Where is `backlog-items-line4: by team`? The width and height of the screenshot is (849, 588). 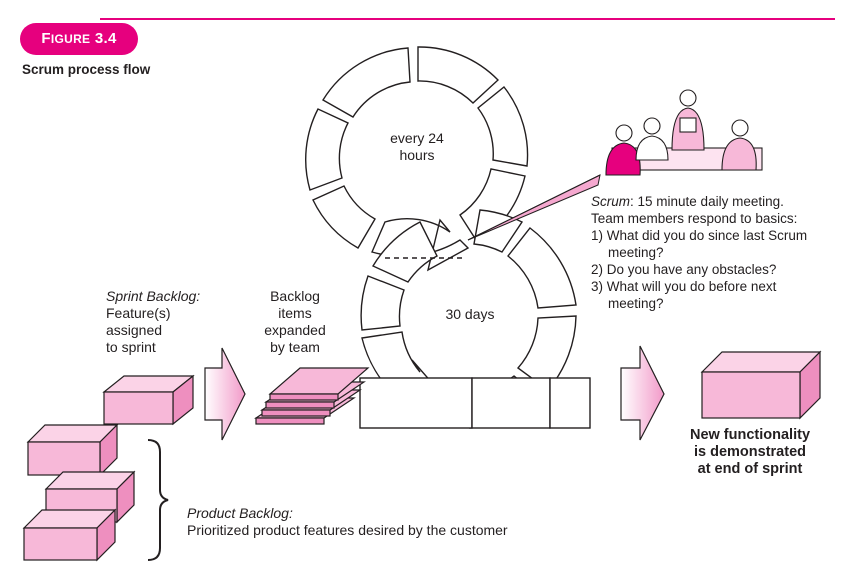
backlog-items-line4: by team is located at coordinates (295, 347).